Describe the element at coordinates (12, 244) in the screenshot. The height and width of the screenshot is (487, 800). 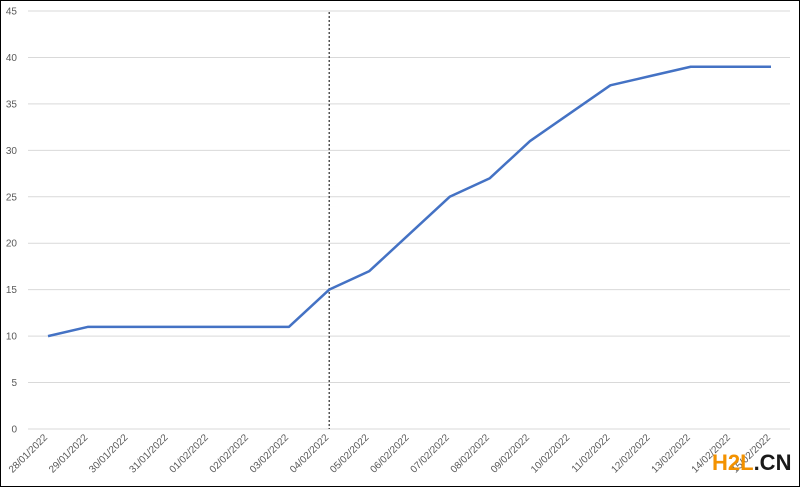
I see `y-tick-label: 20` at that location.